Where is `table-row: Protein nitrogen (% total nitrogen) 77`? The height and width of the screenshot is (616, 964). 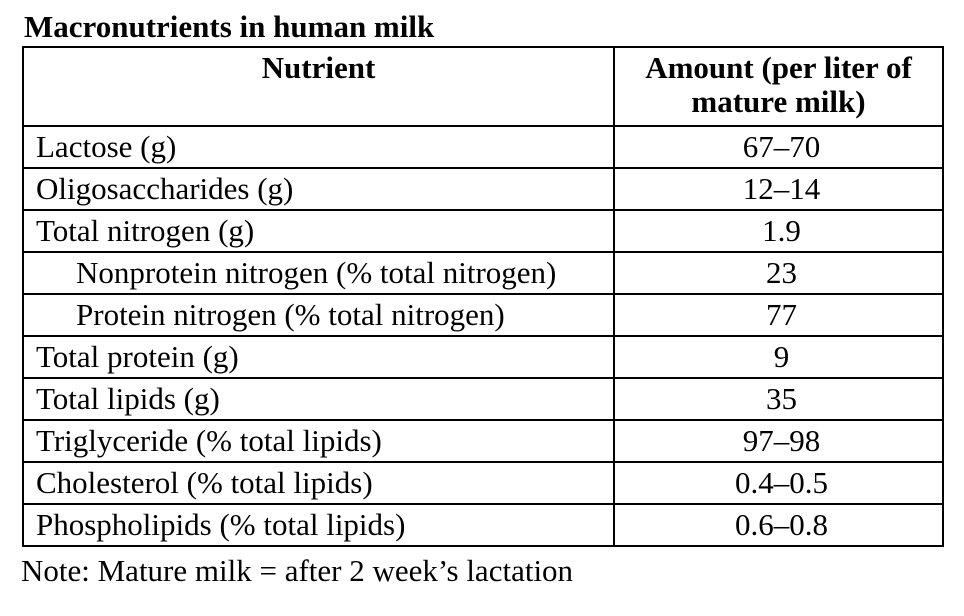
table-row: Protein nitrogen (% total nitrogen) 77 is located at coordinates (483, 315).